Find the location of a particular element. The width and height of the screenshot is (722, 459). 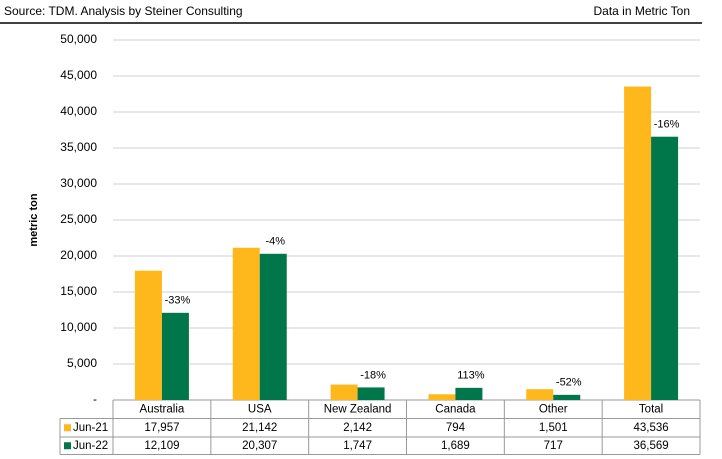

y-tick-label: 40,000 is located at coordinates (78, 111).